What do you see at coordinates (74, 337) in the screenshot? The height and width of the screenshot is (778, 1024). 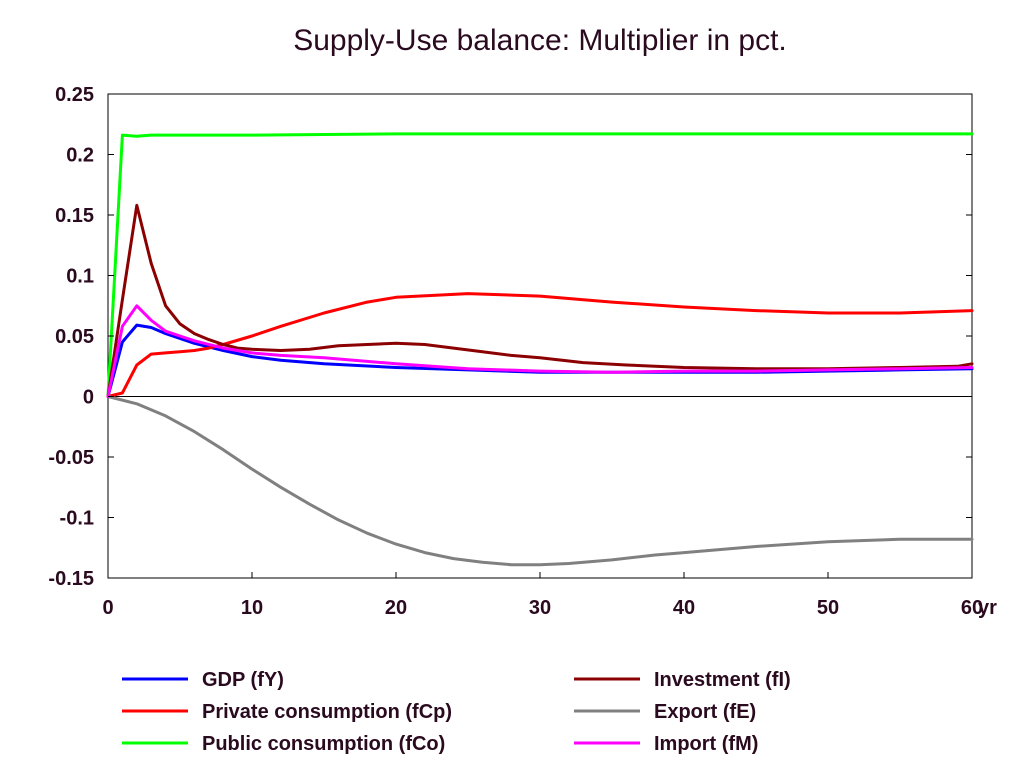 I see `y-tick-label: 0.05` at bounding box center [74, 337].